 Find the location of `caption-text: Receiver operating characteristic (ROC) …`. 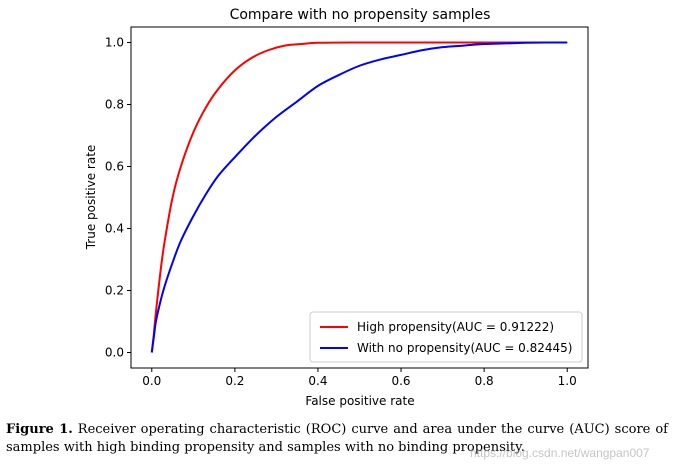

caption-text: Receiver operating characteristic (ROC) … is located at coordinates (337, 438).